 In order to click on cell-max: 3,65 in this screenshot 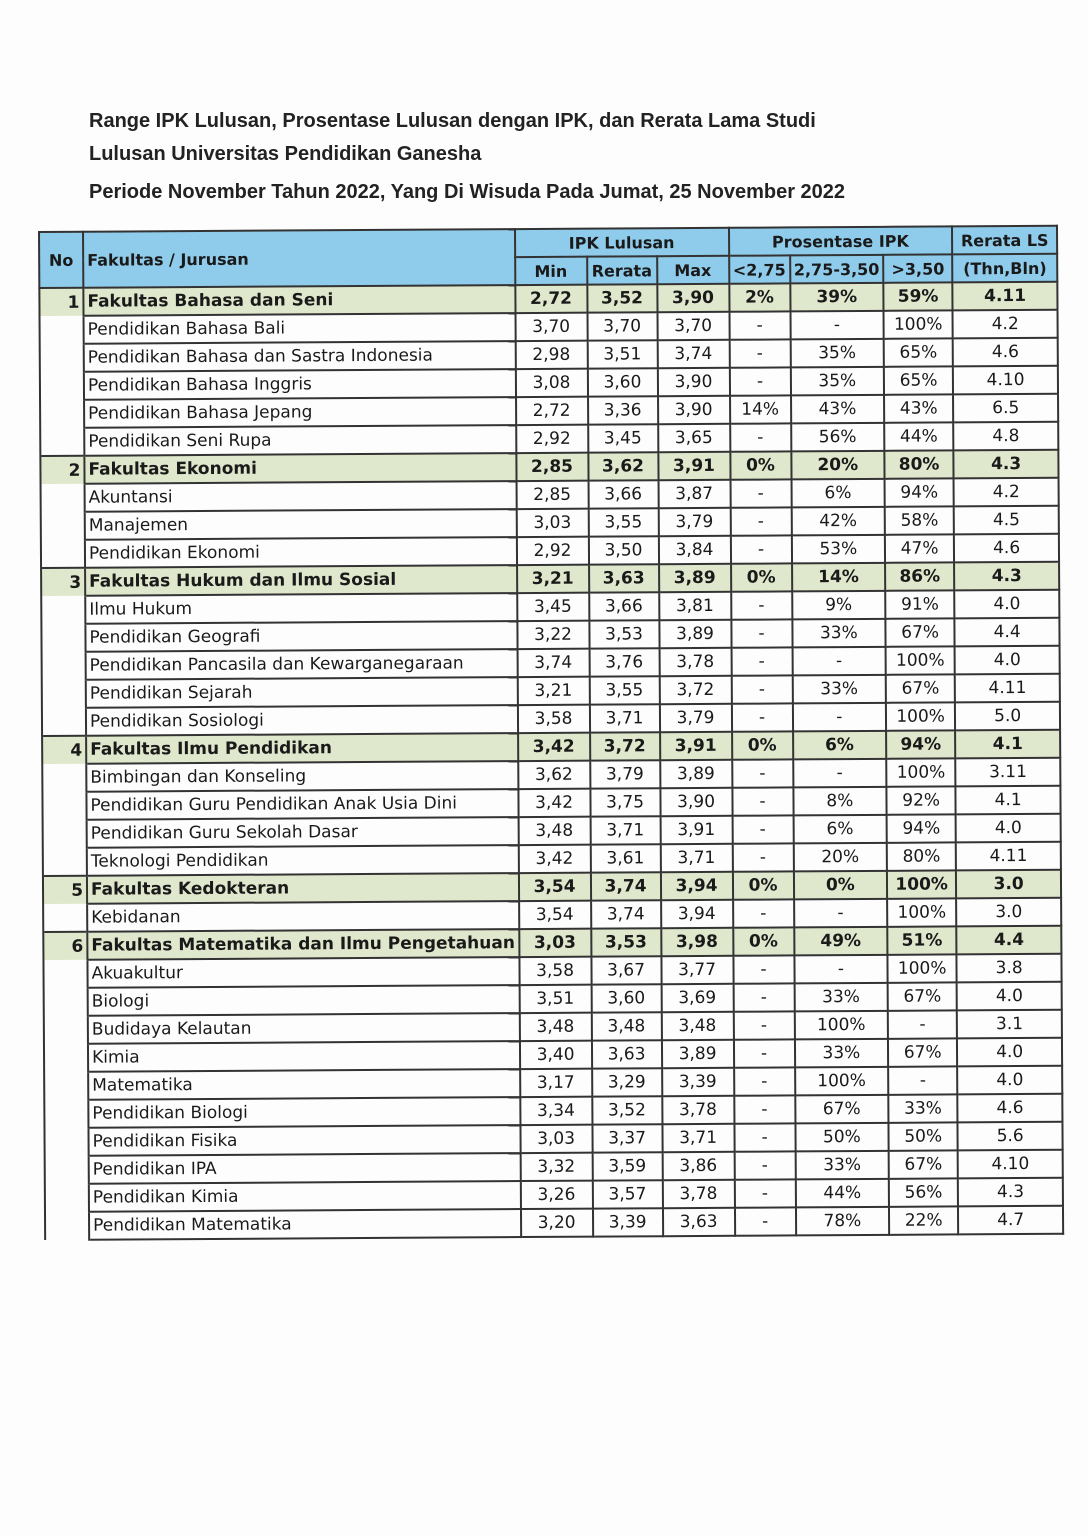, I will do `click(693, 438)`.